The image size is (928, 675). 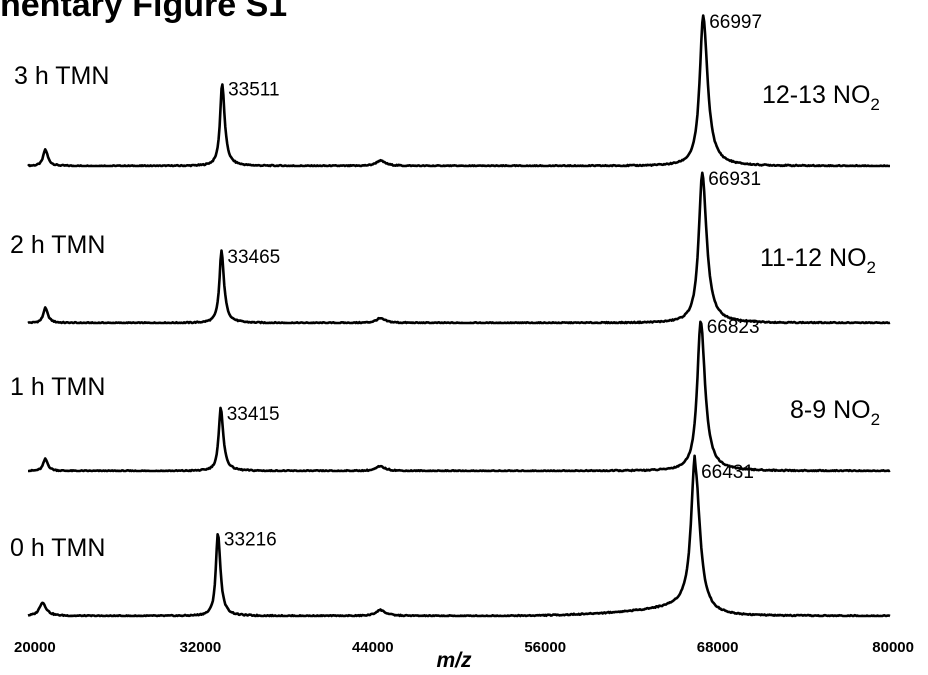 I want to click on panel-label: 1 h TMN, so click(x=57, y=387).